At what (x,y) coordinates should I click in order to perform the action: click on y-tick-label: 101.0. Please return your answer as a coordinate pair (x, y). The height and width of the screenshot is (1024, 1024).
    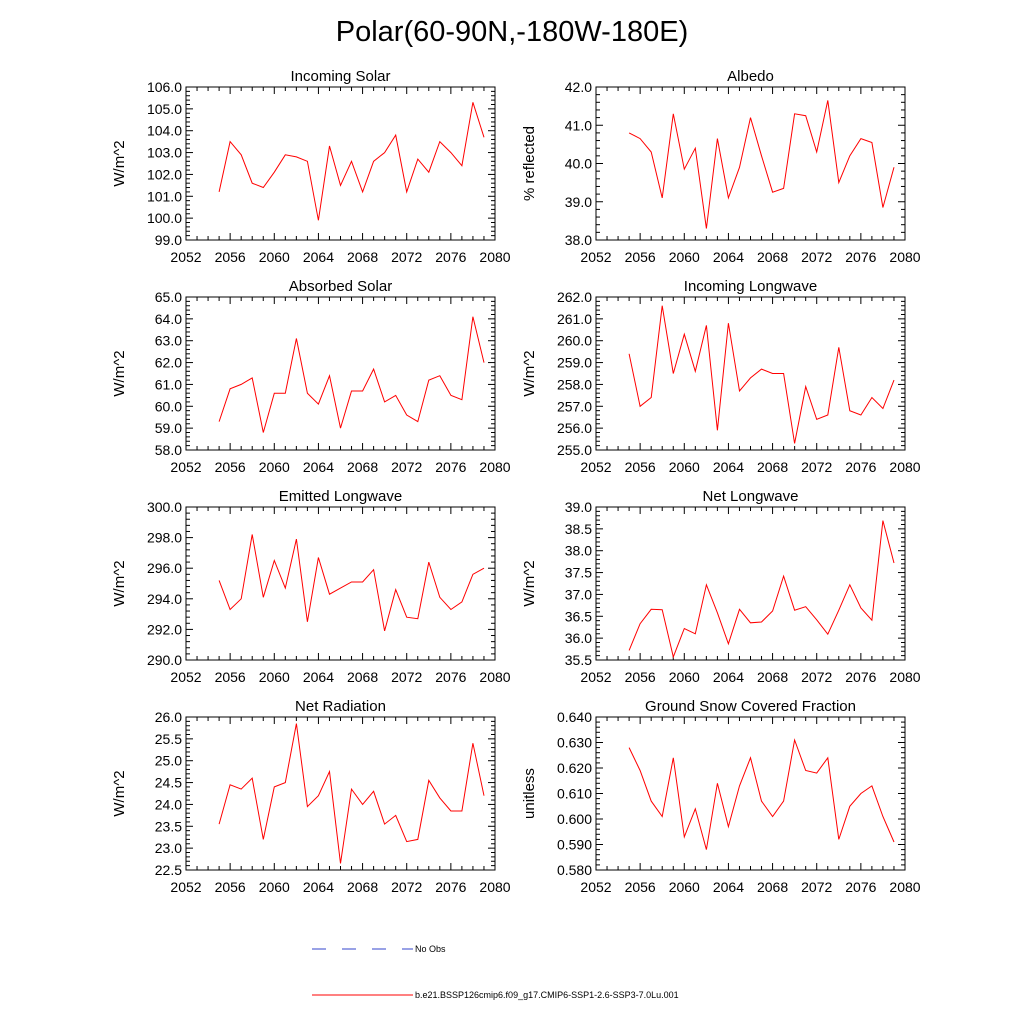
    Looking at the image, I should click on (164, 196).